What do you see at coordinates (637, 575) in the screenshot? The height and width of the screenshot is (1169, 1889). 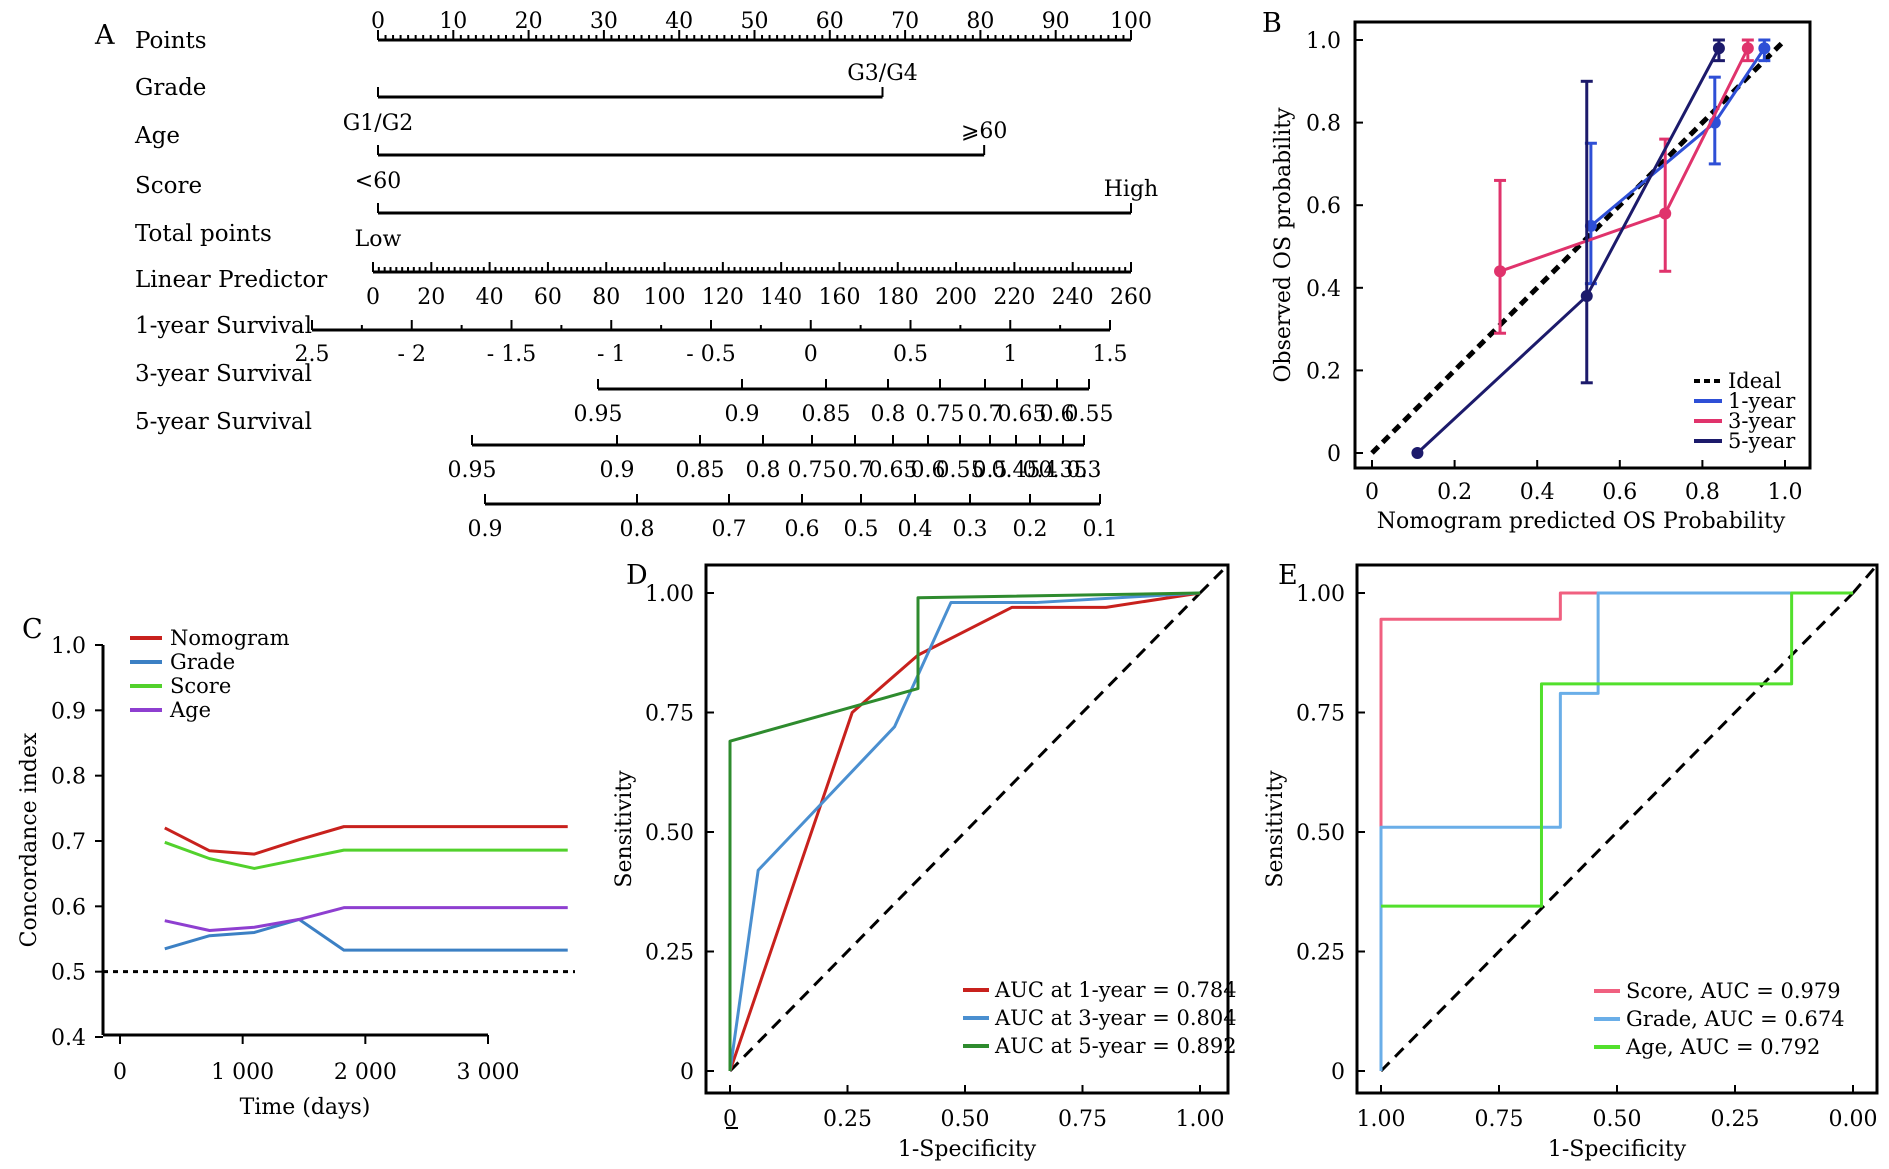 I see `panel-letter-d: D` at bounding box center [637, 575].